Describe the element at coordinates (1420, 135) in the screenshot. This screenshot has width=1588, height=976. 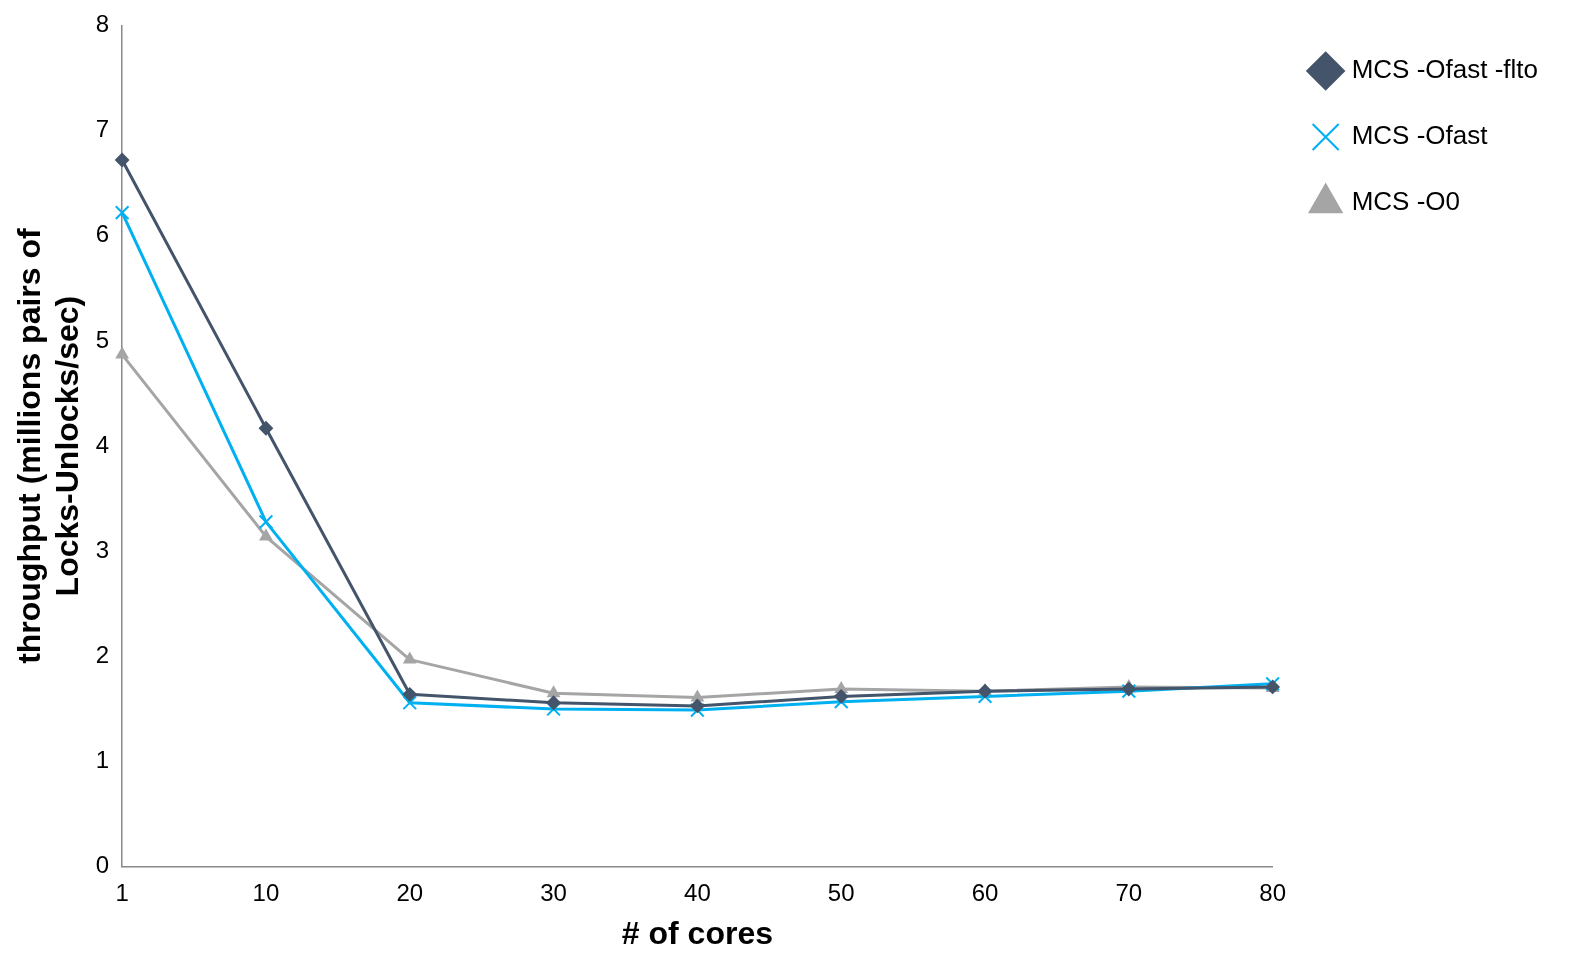
I see `legend-label: MCS -Ofast` at that location.